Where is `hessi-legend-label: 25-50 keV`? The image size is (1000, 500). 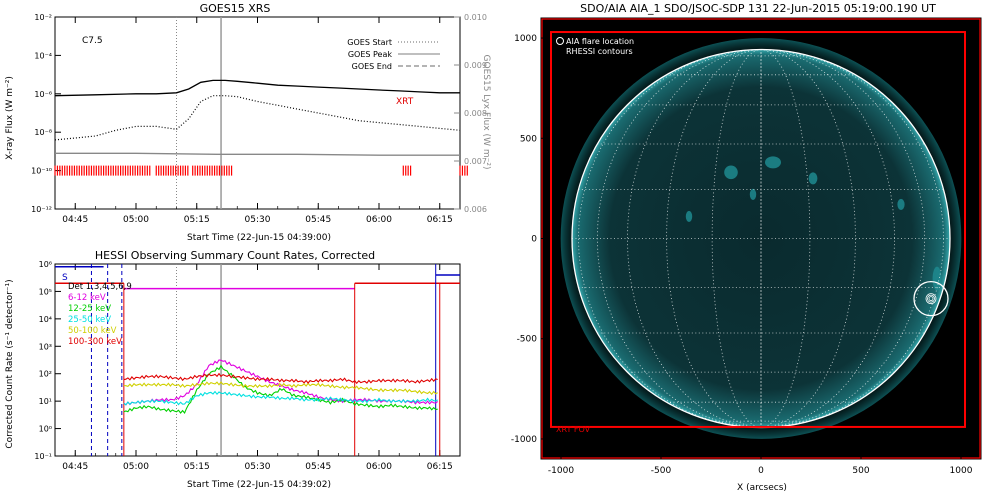 hessi-legend-label: 25-50 keV is located at coordinates (89, 320).